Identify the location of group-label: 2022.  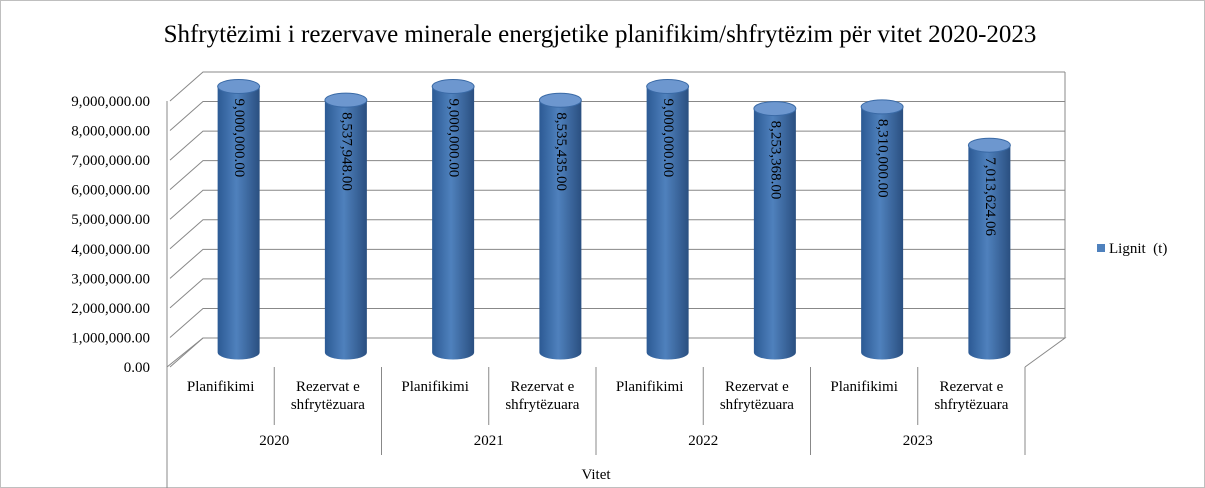
(703, 441).